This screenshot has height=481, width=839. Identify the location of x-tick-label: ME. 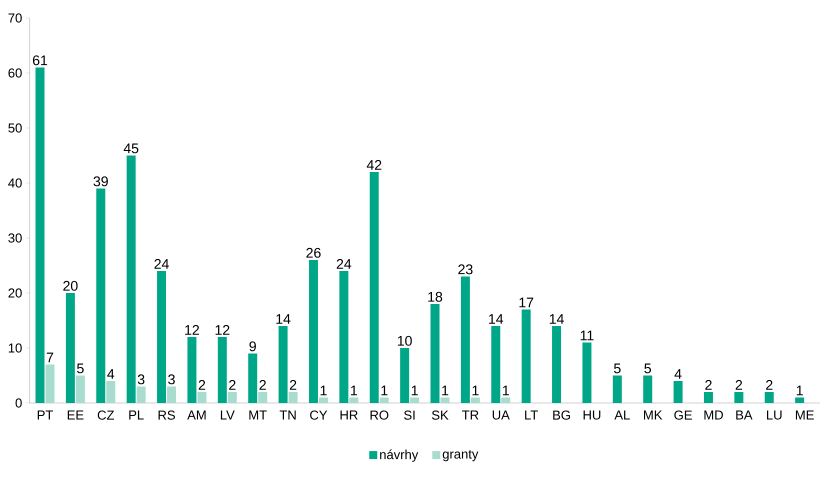
(805, 415).